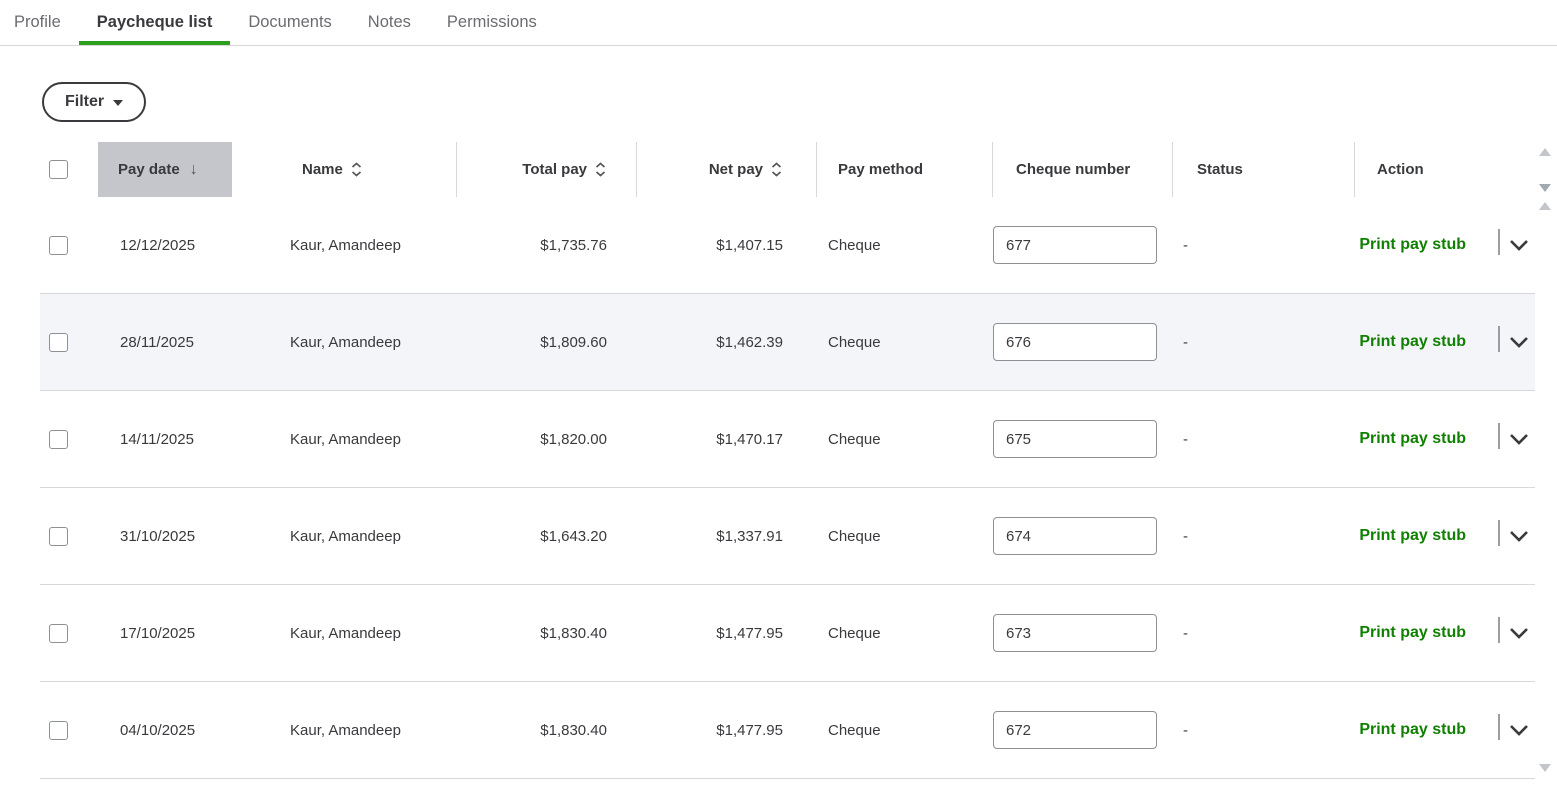 The height and width of the screenshot is (796, 1557). What do you see at coordinates (158, 536) in the screenshot?
I see `pay-date-value: 31/10/2025` at bounding box center [158, 536].